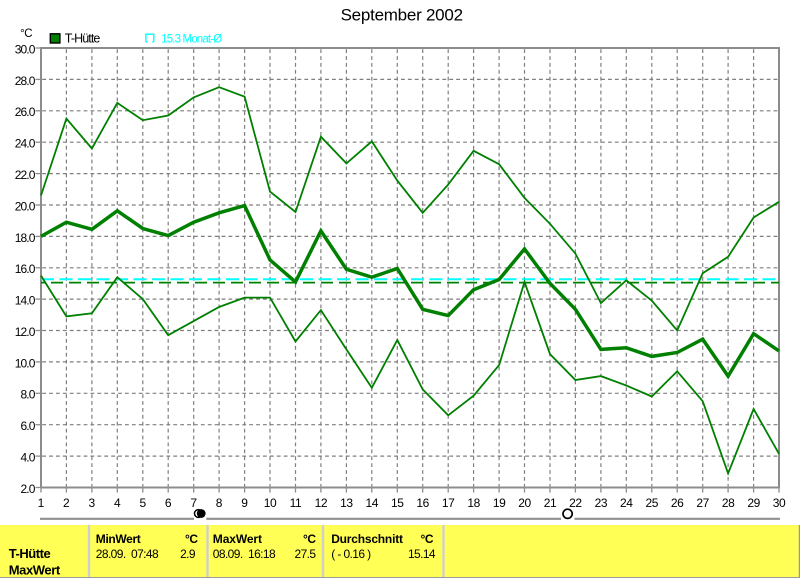  What do you see at coordinates (367, 539) in the screenshot?
I see `svg-text: Durchschnitt` at bounding box center [367, 539].